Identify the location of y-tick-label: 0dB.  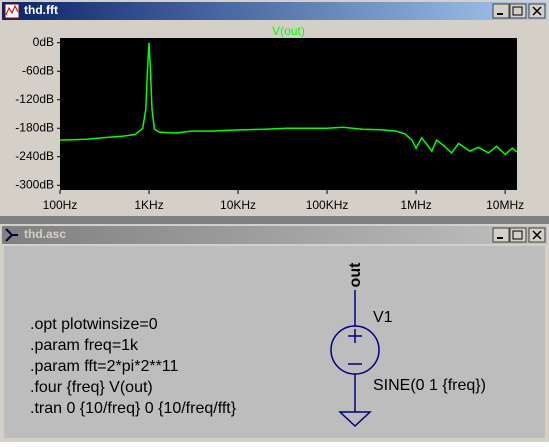
(43, 42).